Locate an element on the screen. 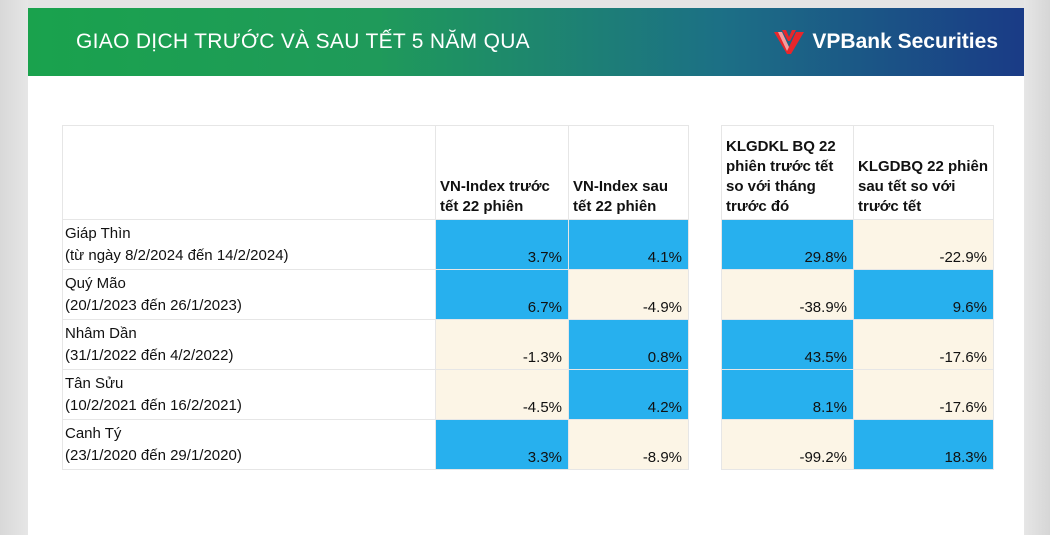 This screenshot has height=535, width=1050. right-backdrop is located at coordinates (1037, 267).